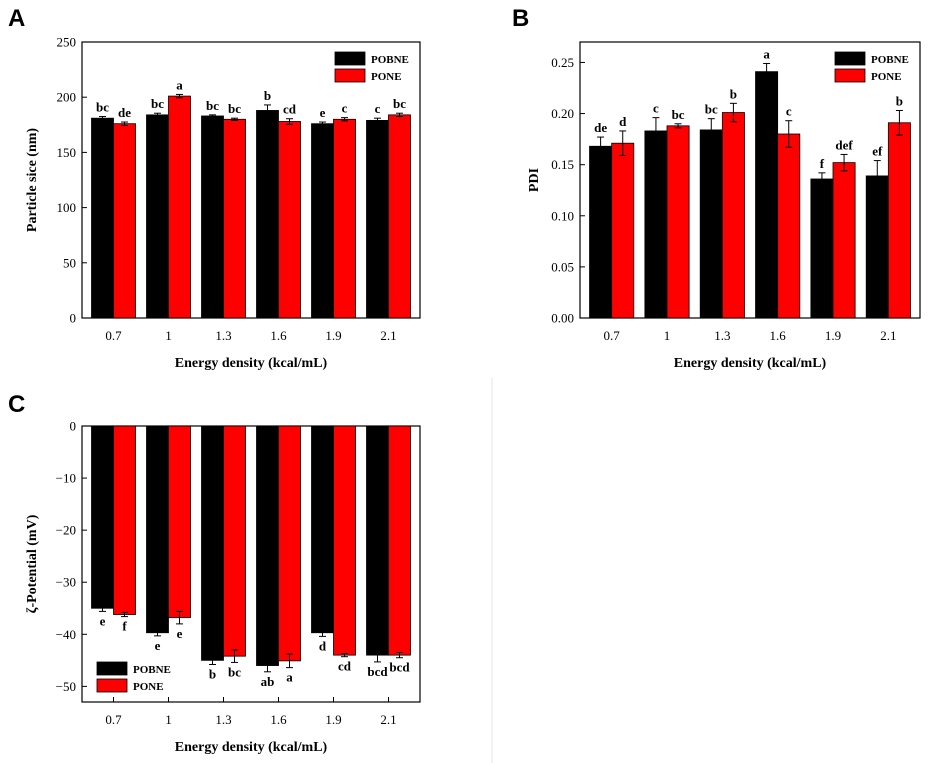 This screenshot has height=763, width=935. What do you see at coordinates (32, 563) in the screenshot?
I see `y-axis-title: ζ-Potential (mV)` at bounding box center [32, 563].